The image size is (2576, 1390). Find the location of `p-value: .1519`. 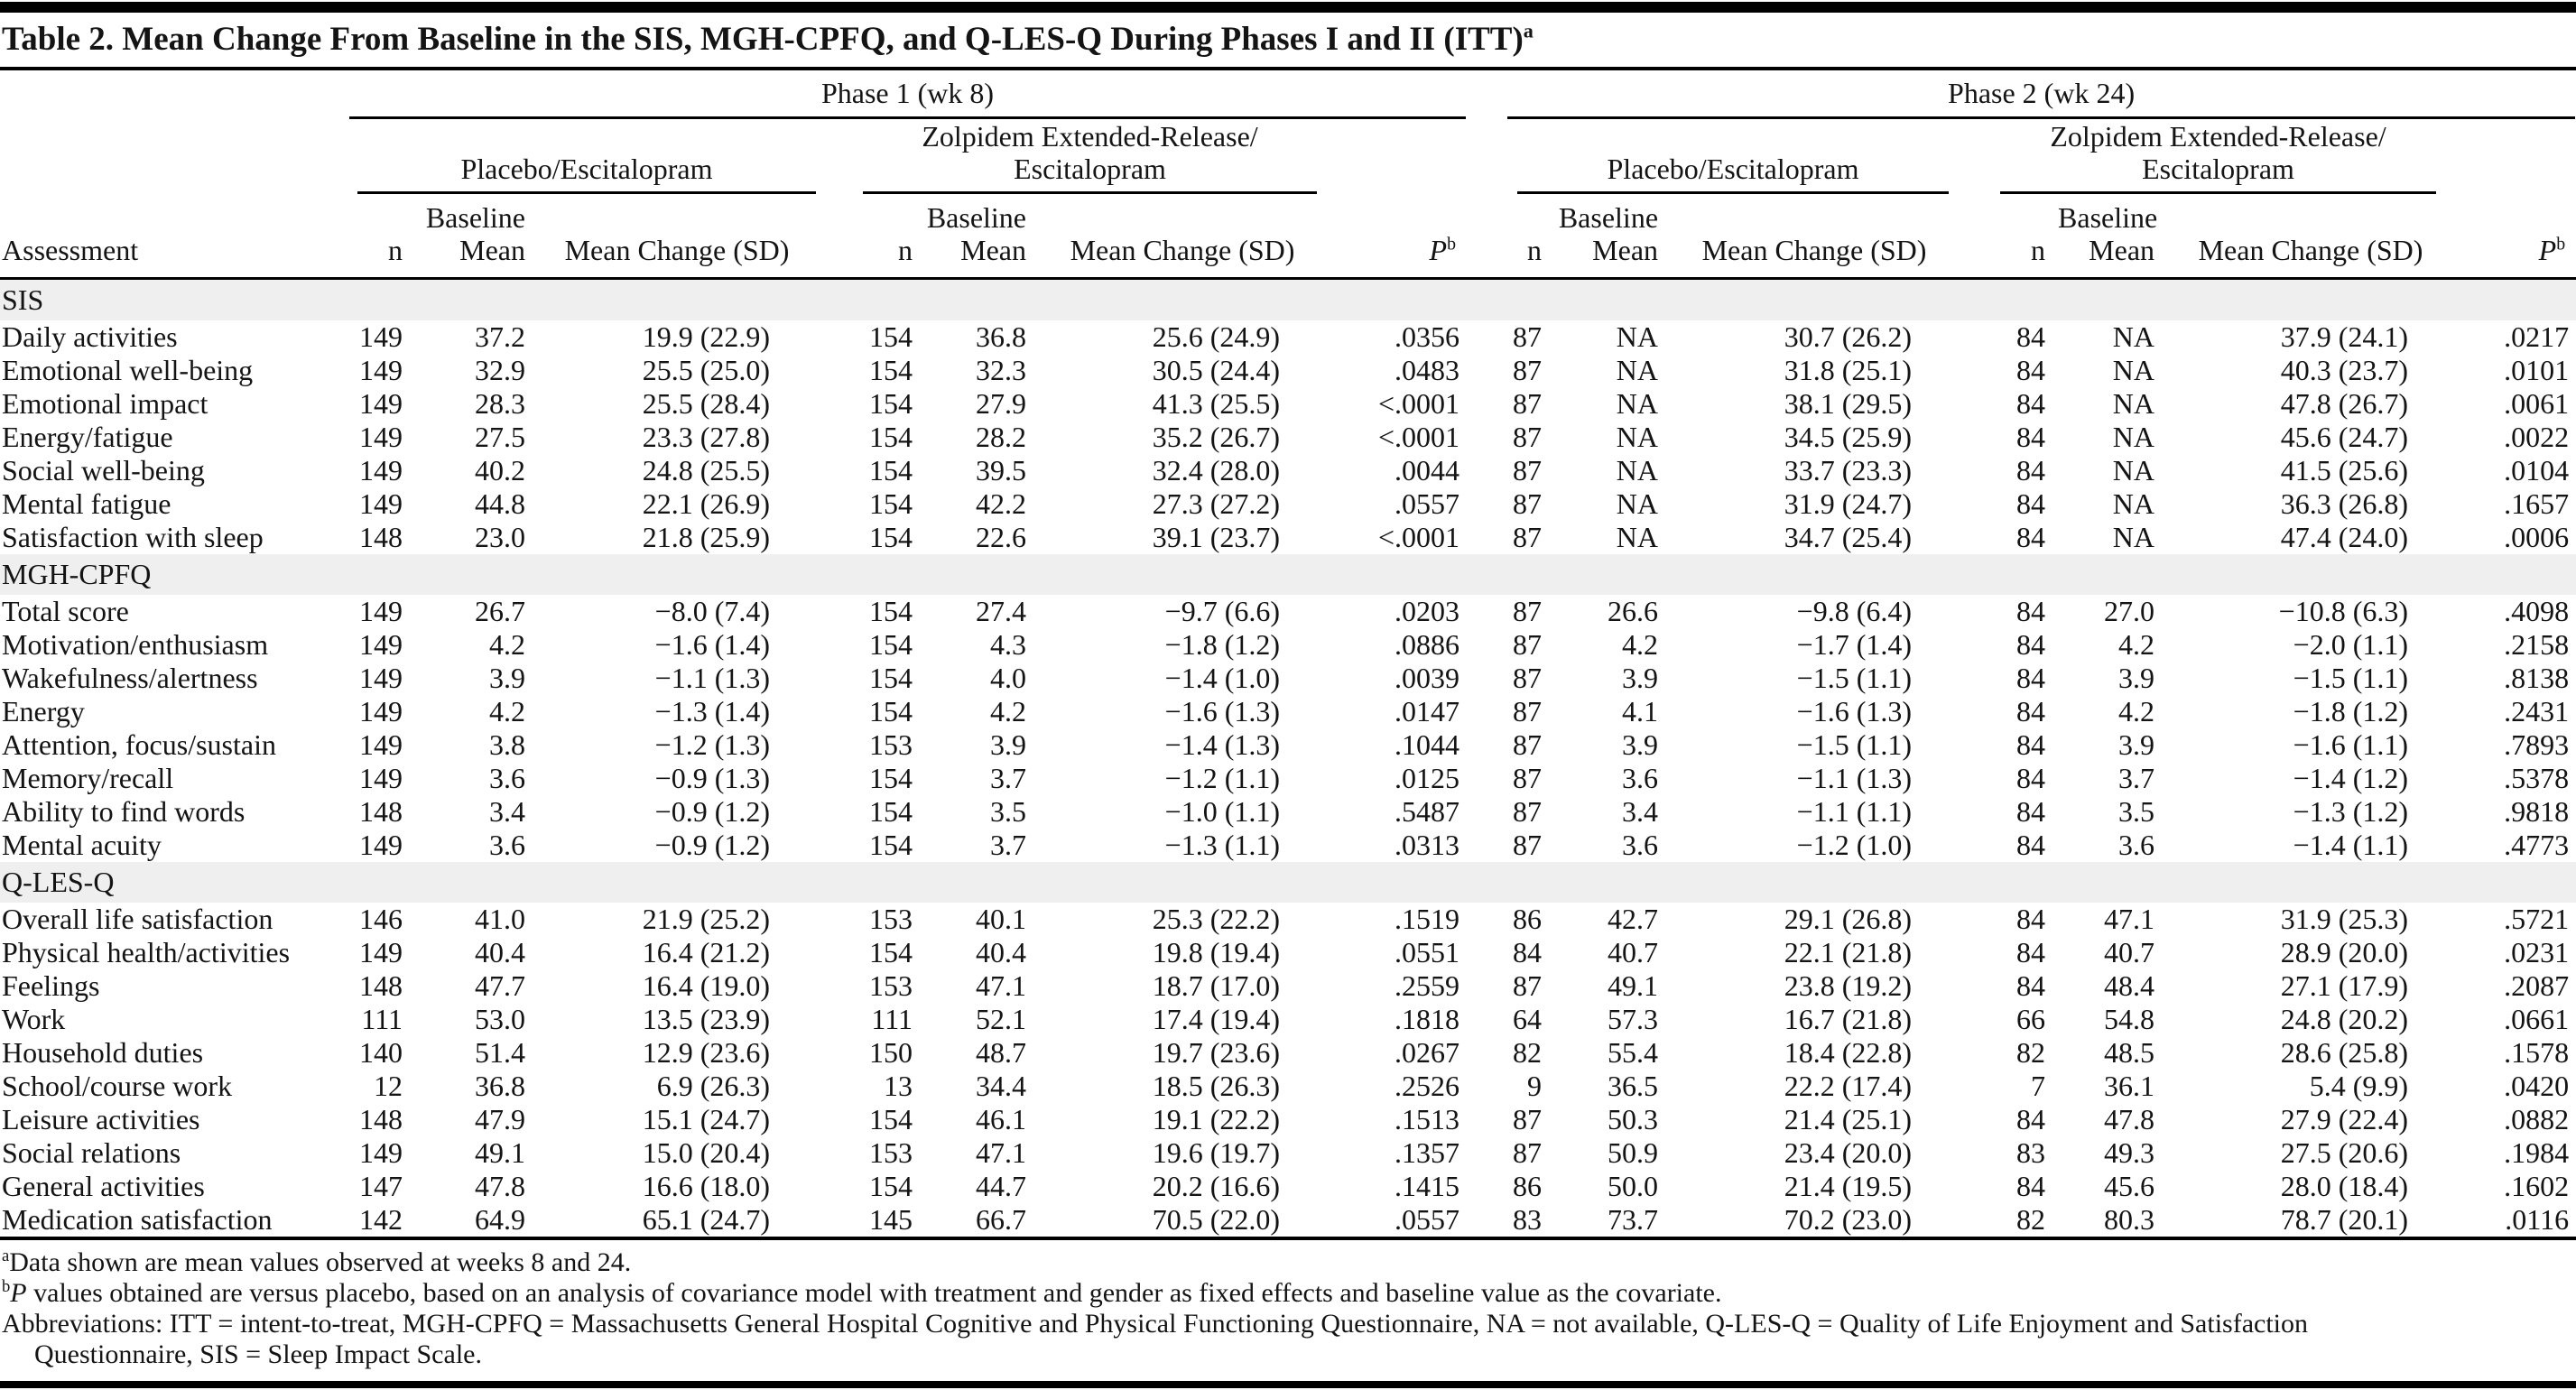

p-value: .1519 is located at coordinates (1427, 918).